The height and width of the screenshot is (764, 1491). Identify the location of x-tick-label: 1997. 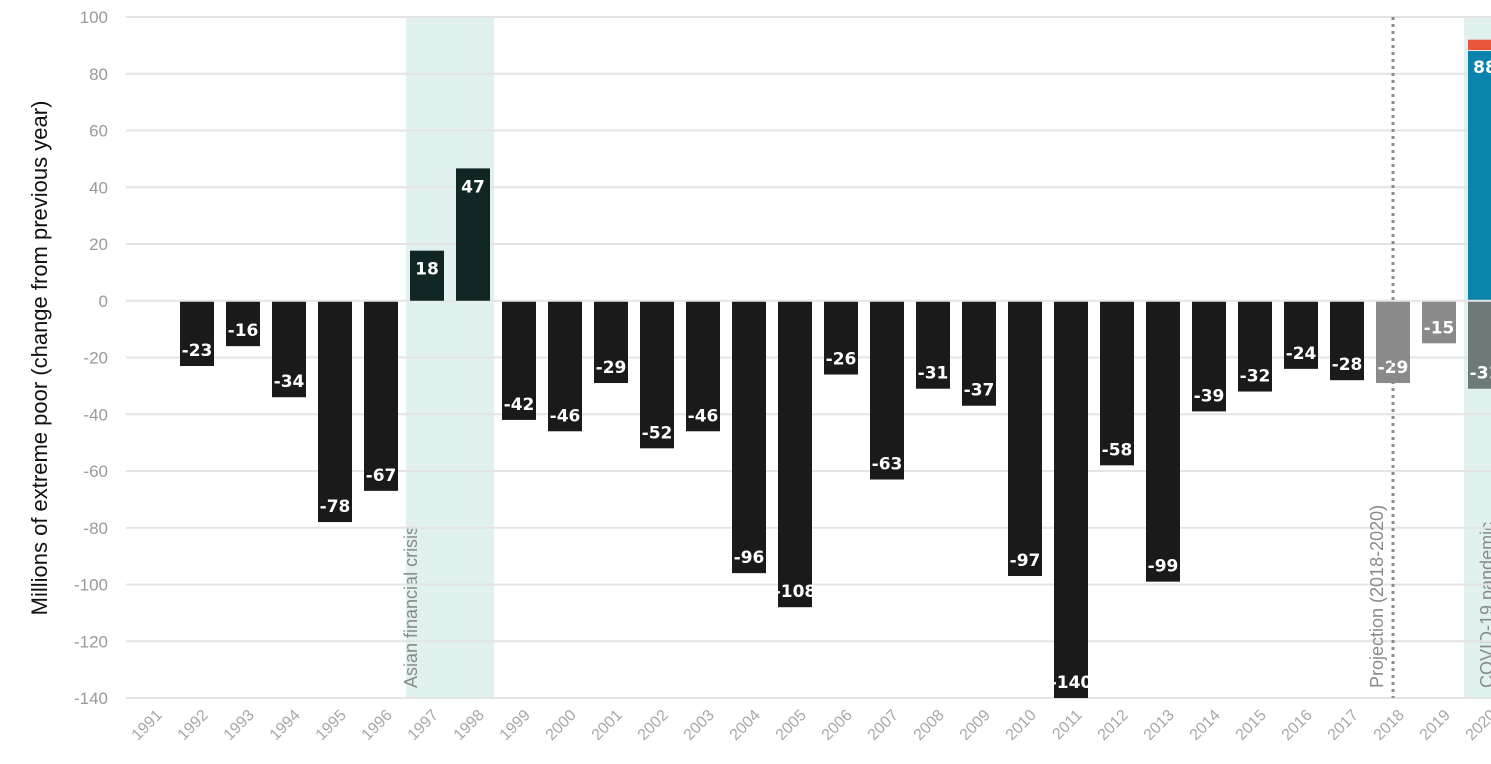
(423, 725).